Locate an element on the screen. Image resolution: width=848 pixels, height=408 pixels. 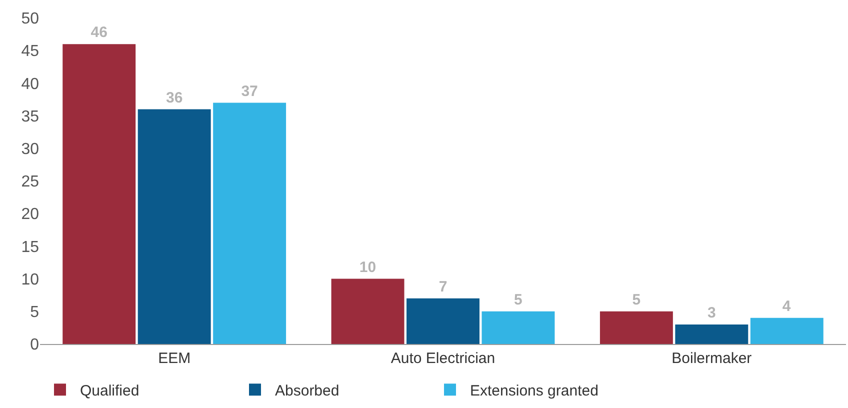
data-label: 36 is located at coordinates (174, 97).